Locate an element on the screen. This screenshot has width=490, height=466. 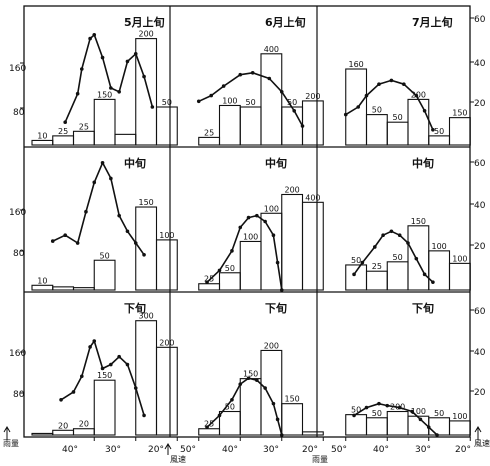
rain-bar-label-p9-1: 50 is located at coordinates (356, 410).